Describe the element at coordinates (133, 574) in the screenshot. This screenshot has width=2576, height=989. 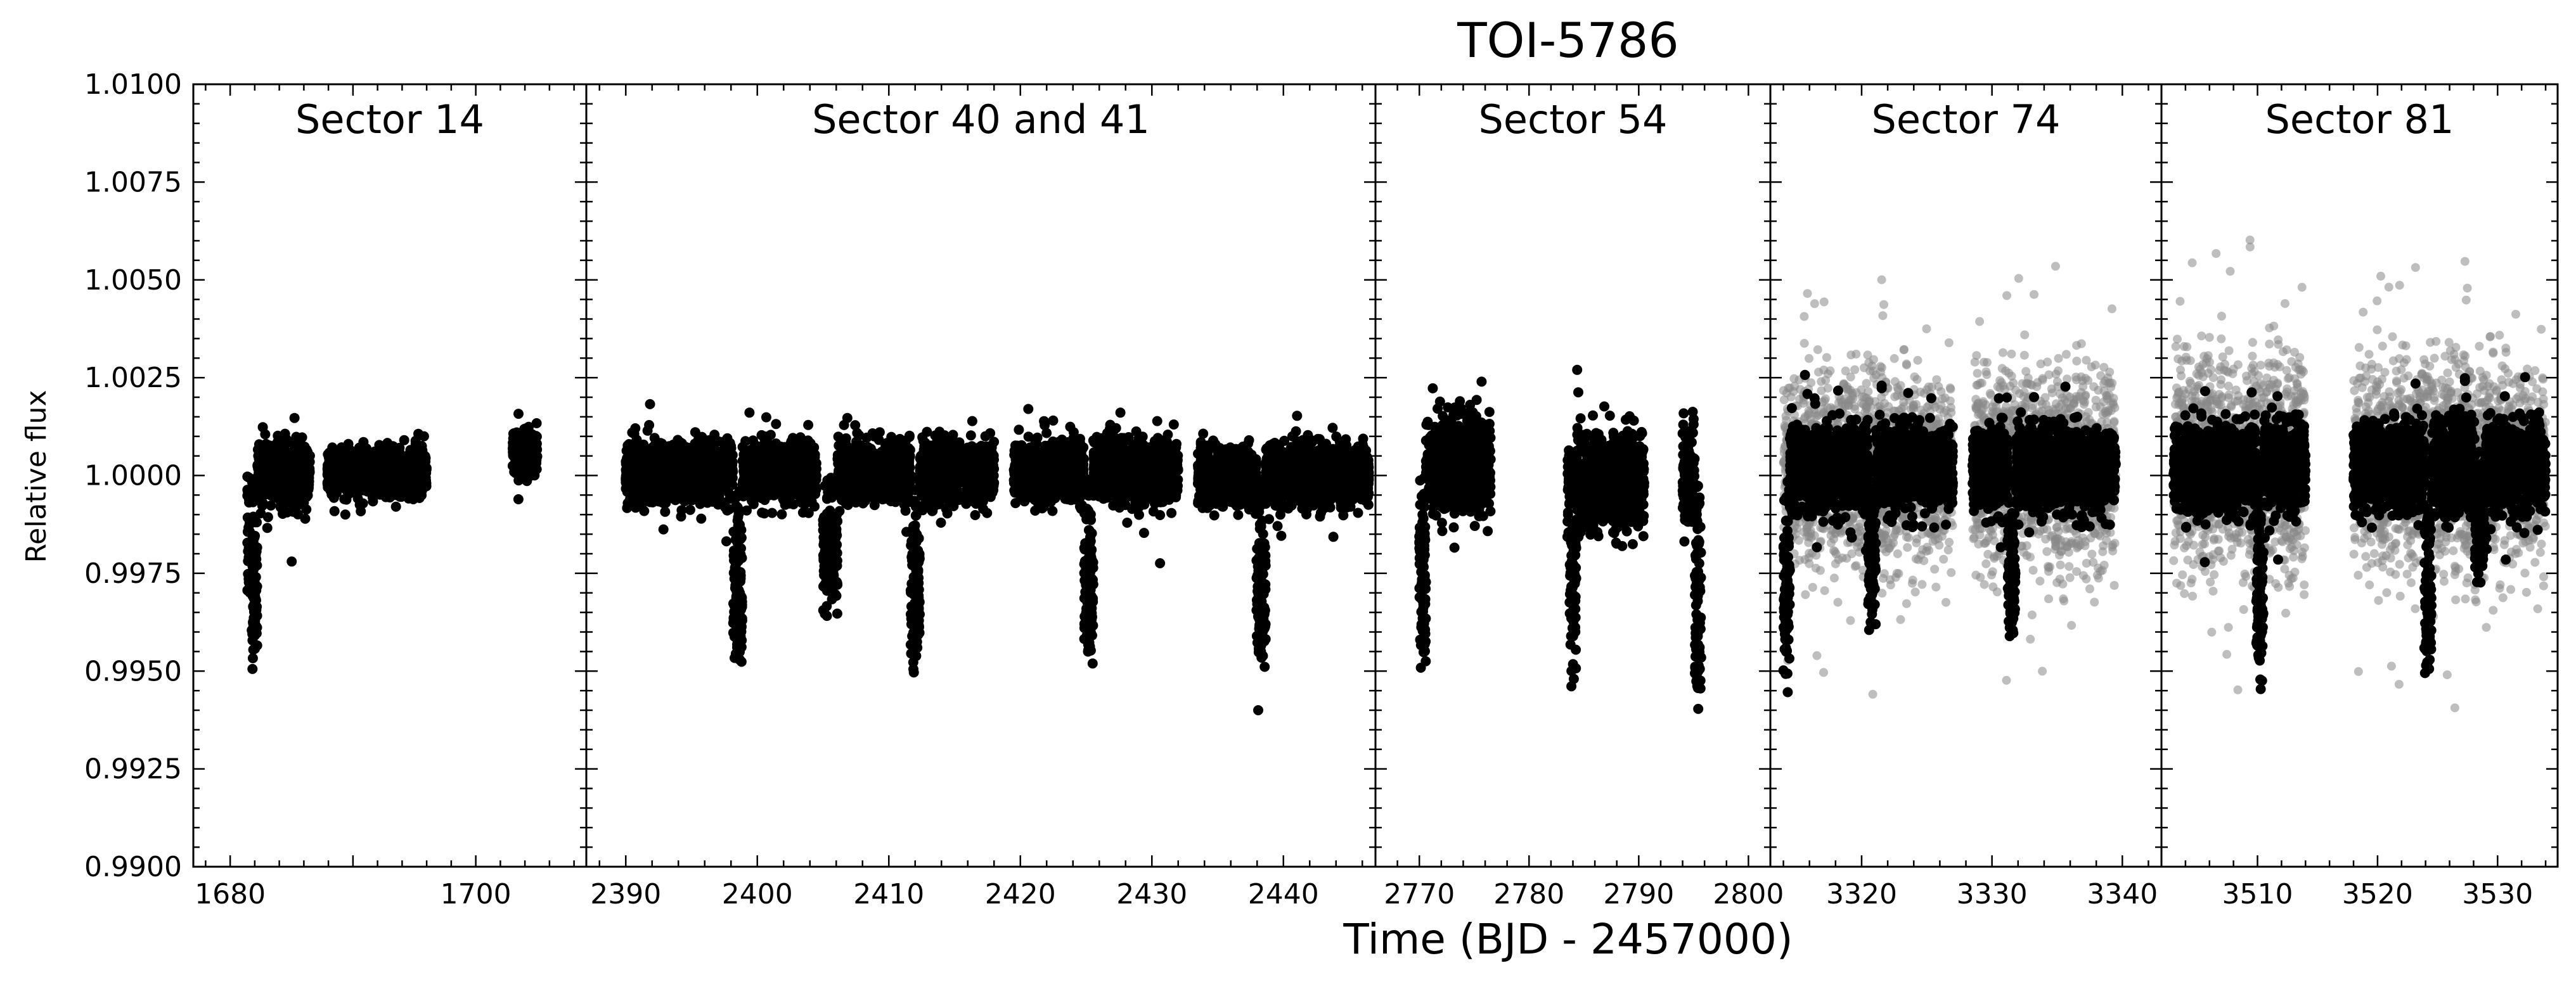
I see `y-tick-label: 0.9975` at that location.